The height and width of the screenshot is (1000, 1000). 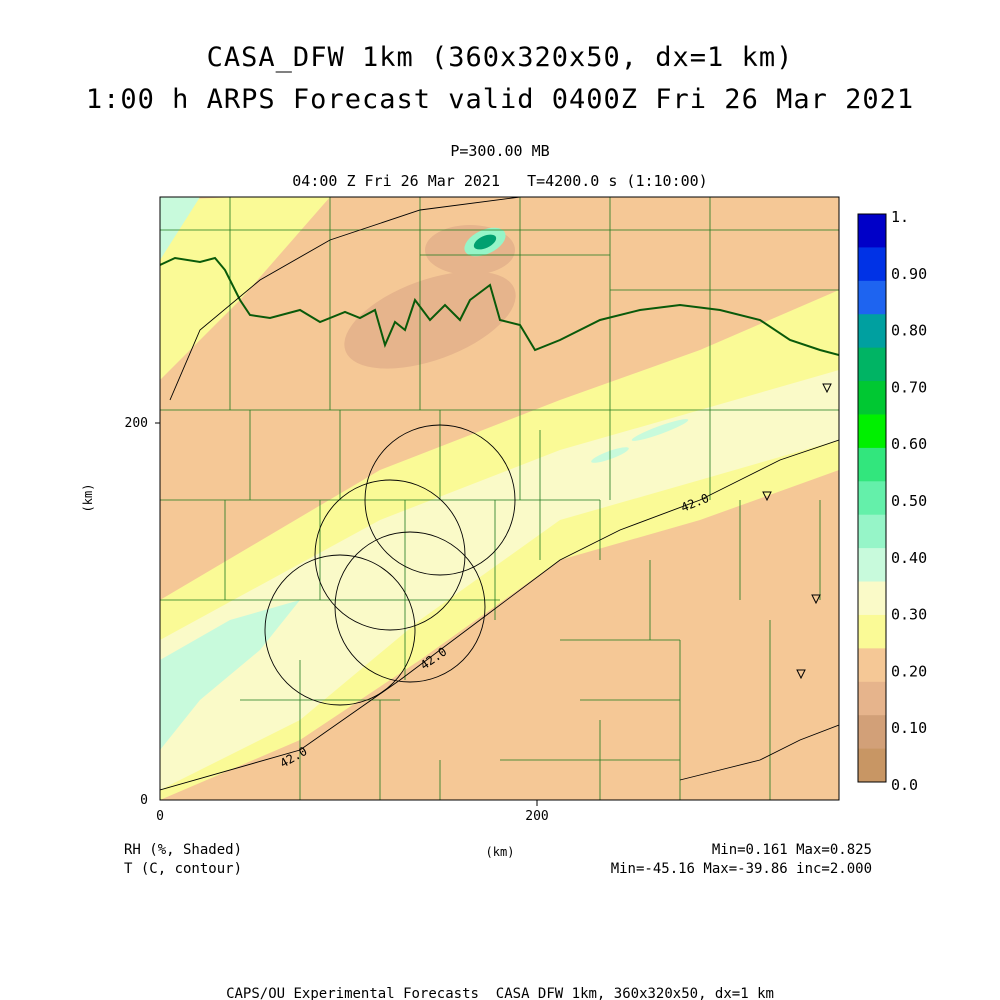 What do you see at coordinates (183, 850) in the screenshot?
I see `rh-field-label: RH (%, Shaded)` at bounding box center [183, 850].